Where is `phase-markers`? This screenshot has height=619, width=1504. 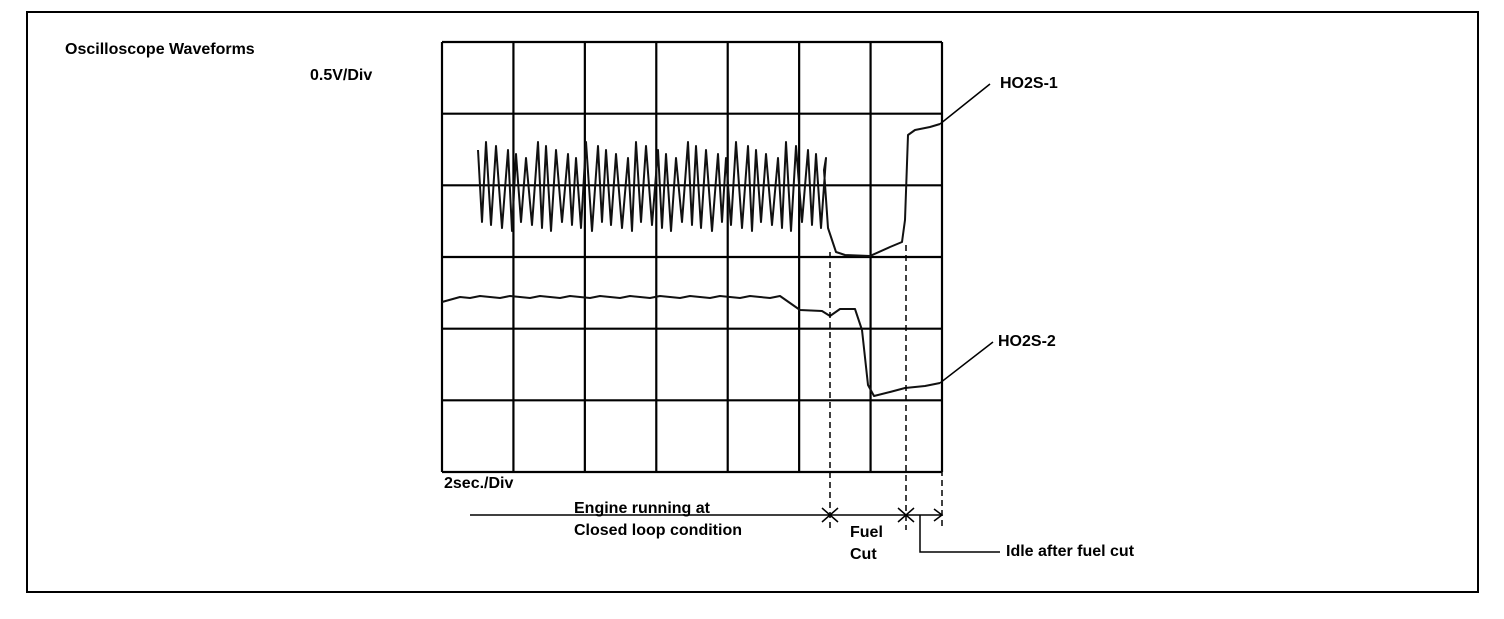
phase-markers is located at coordinates (882, 515).